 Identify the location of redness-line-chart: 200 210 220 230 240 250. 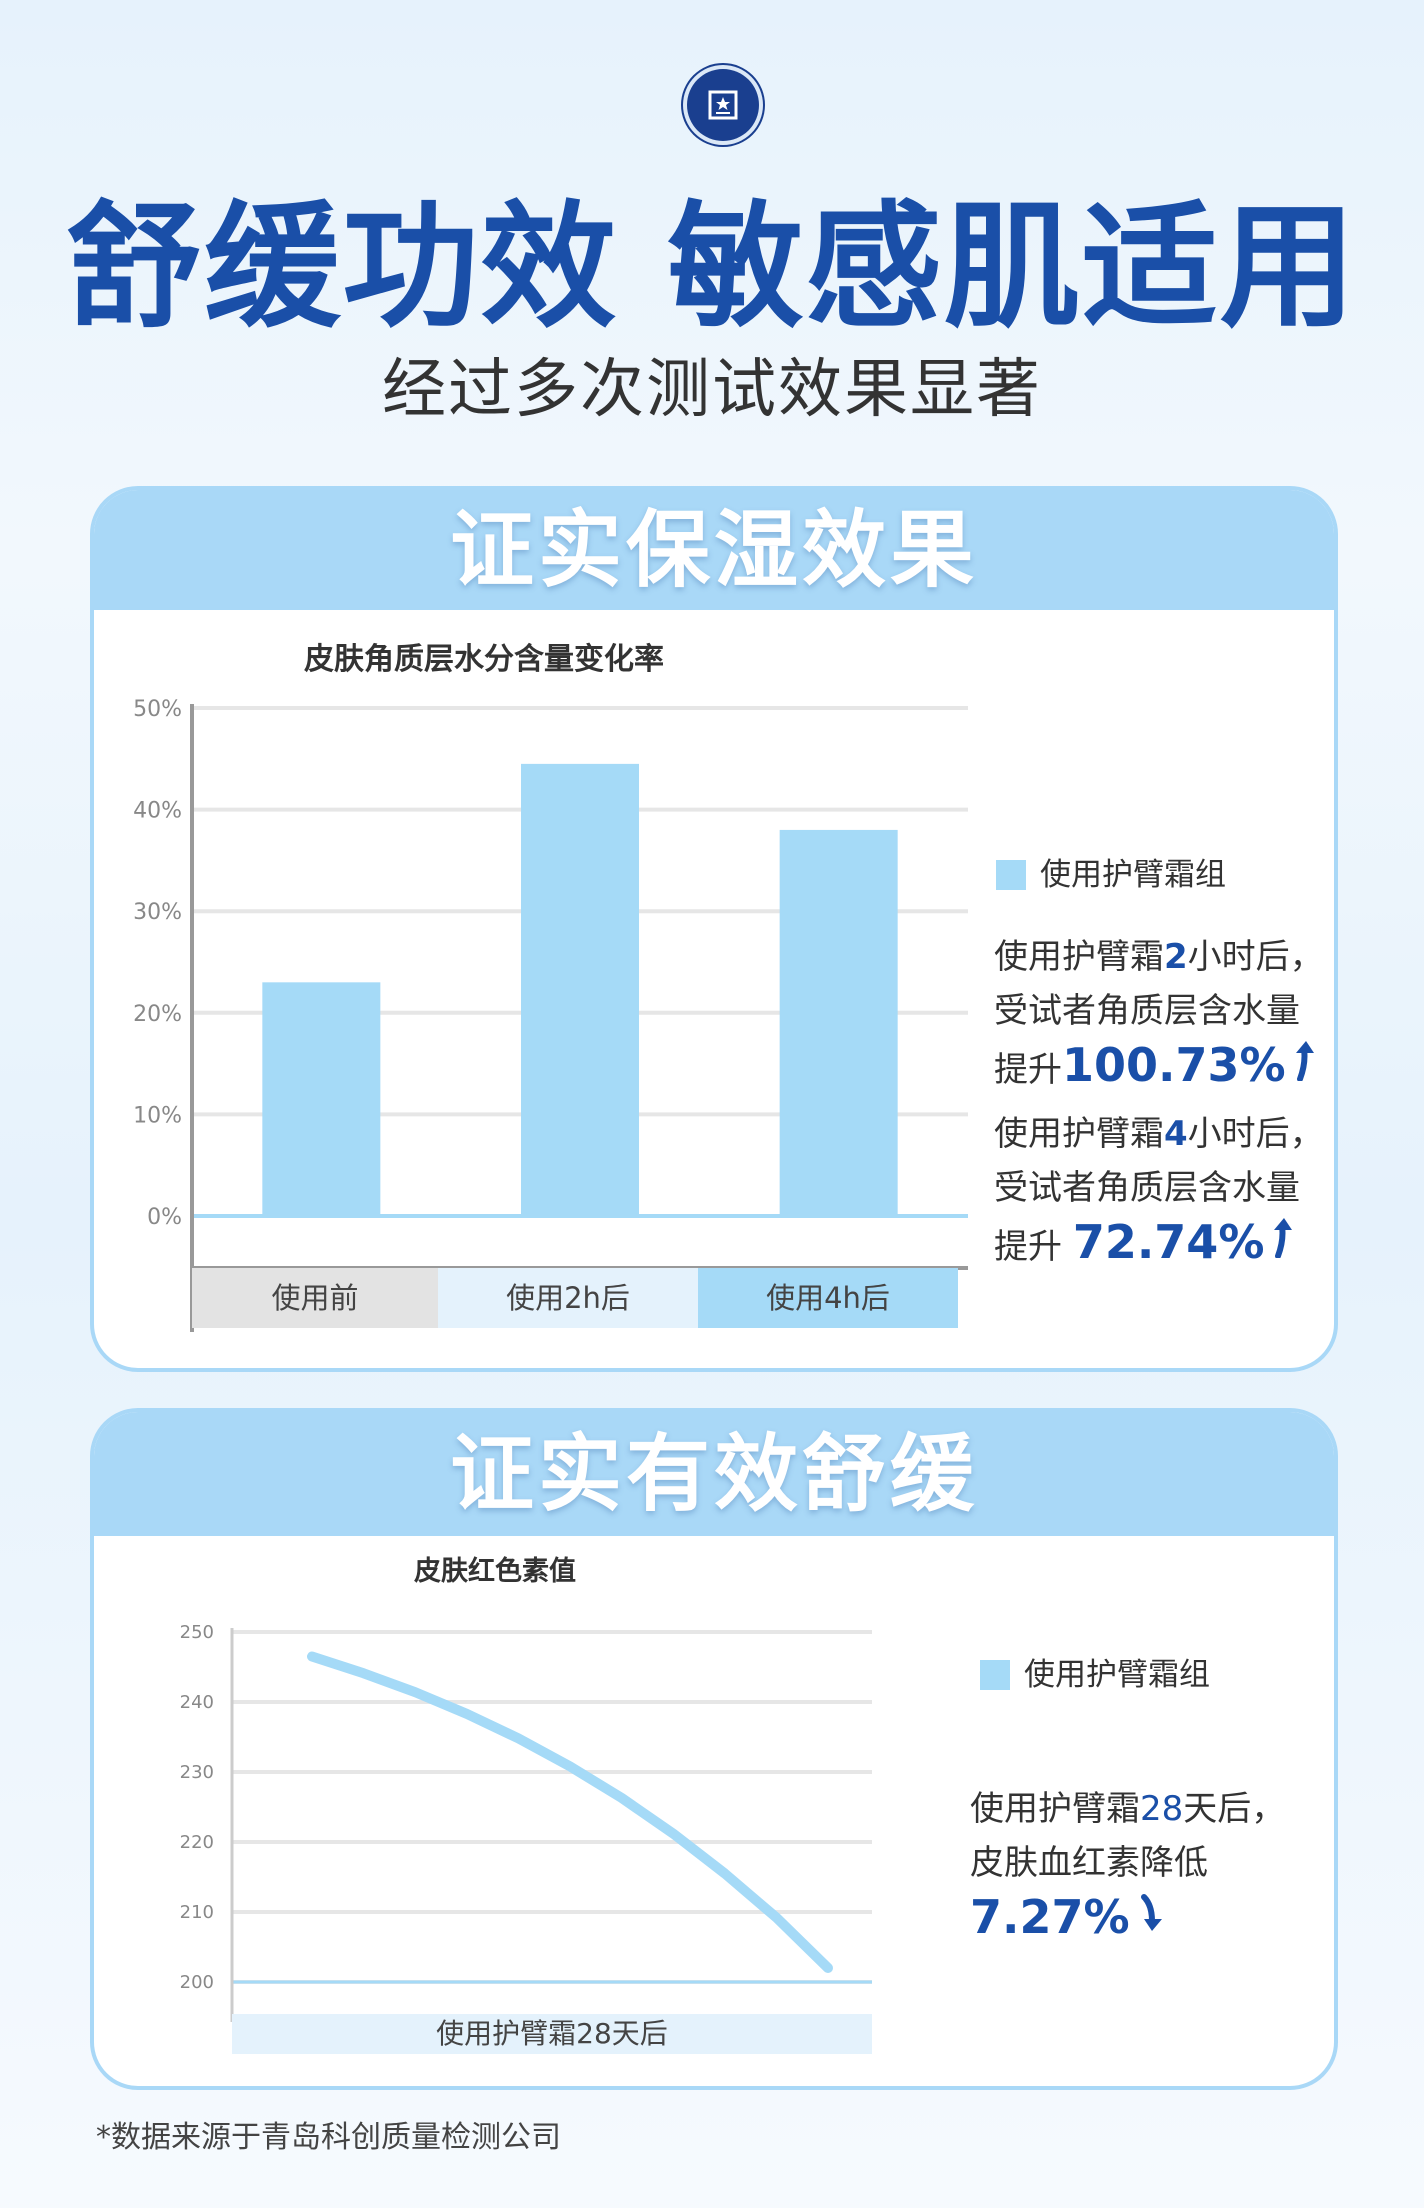
(526, 1822).